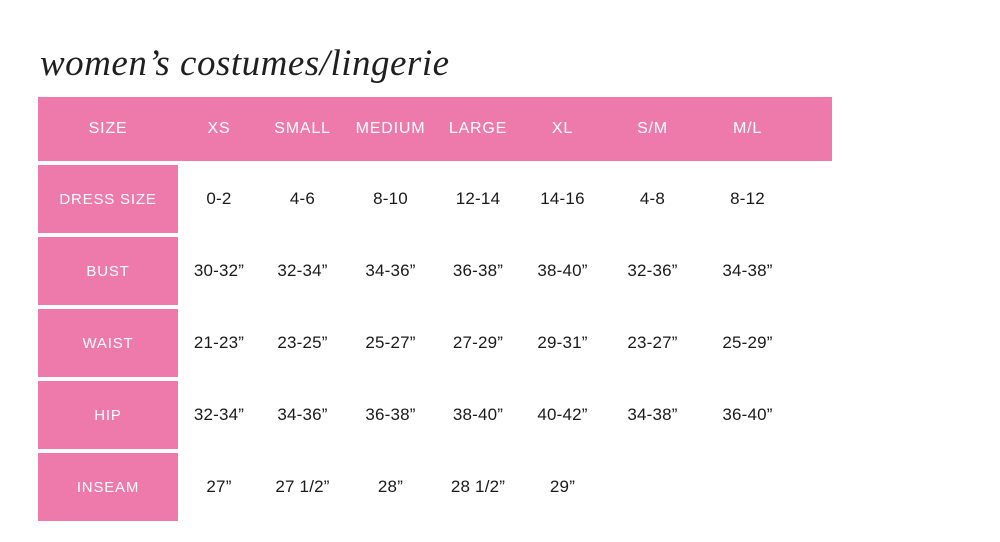  I want to click on value-cell: 28 1/2”, so click(478, 487).